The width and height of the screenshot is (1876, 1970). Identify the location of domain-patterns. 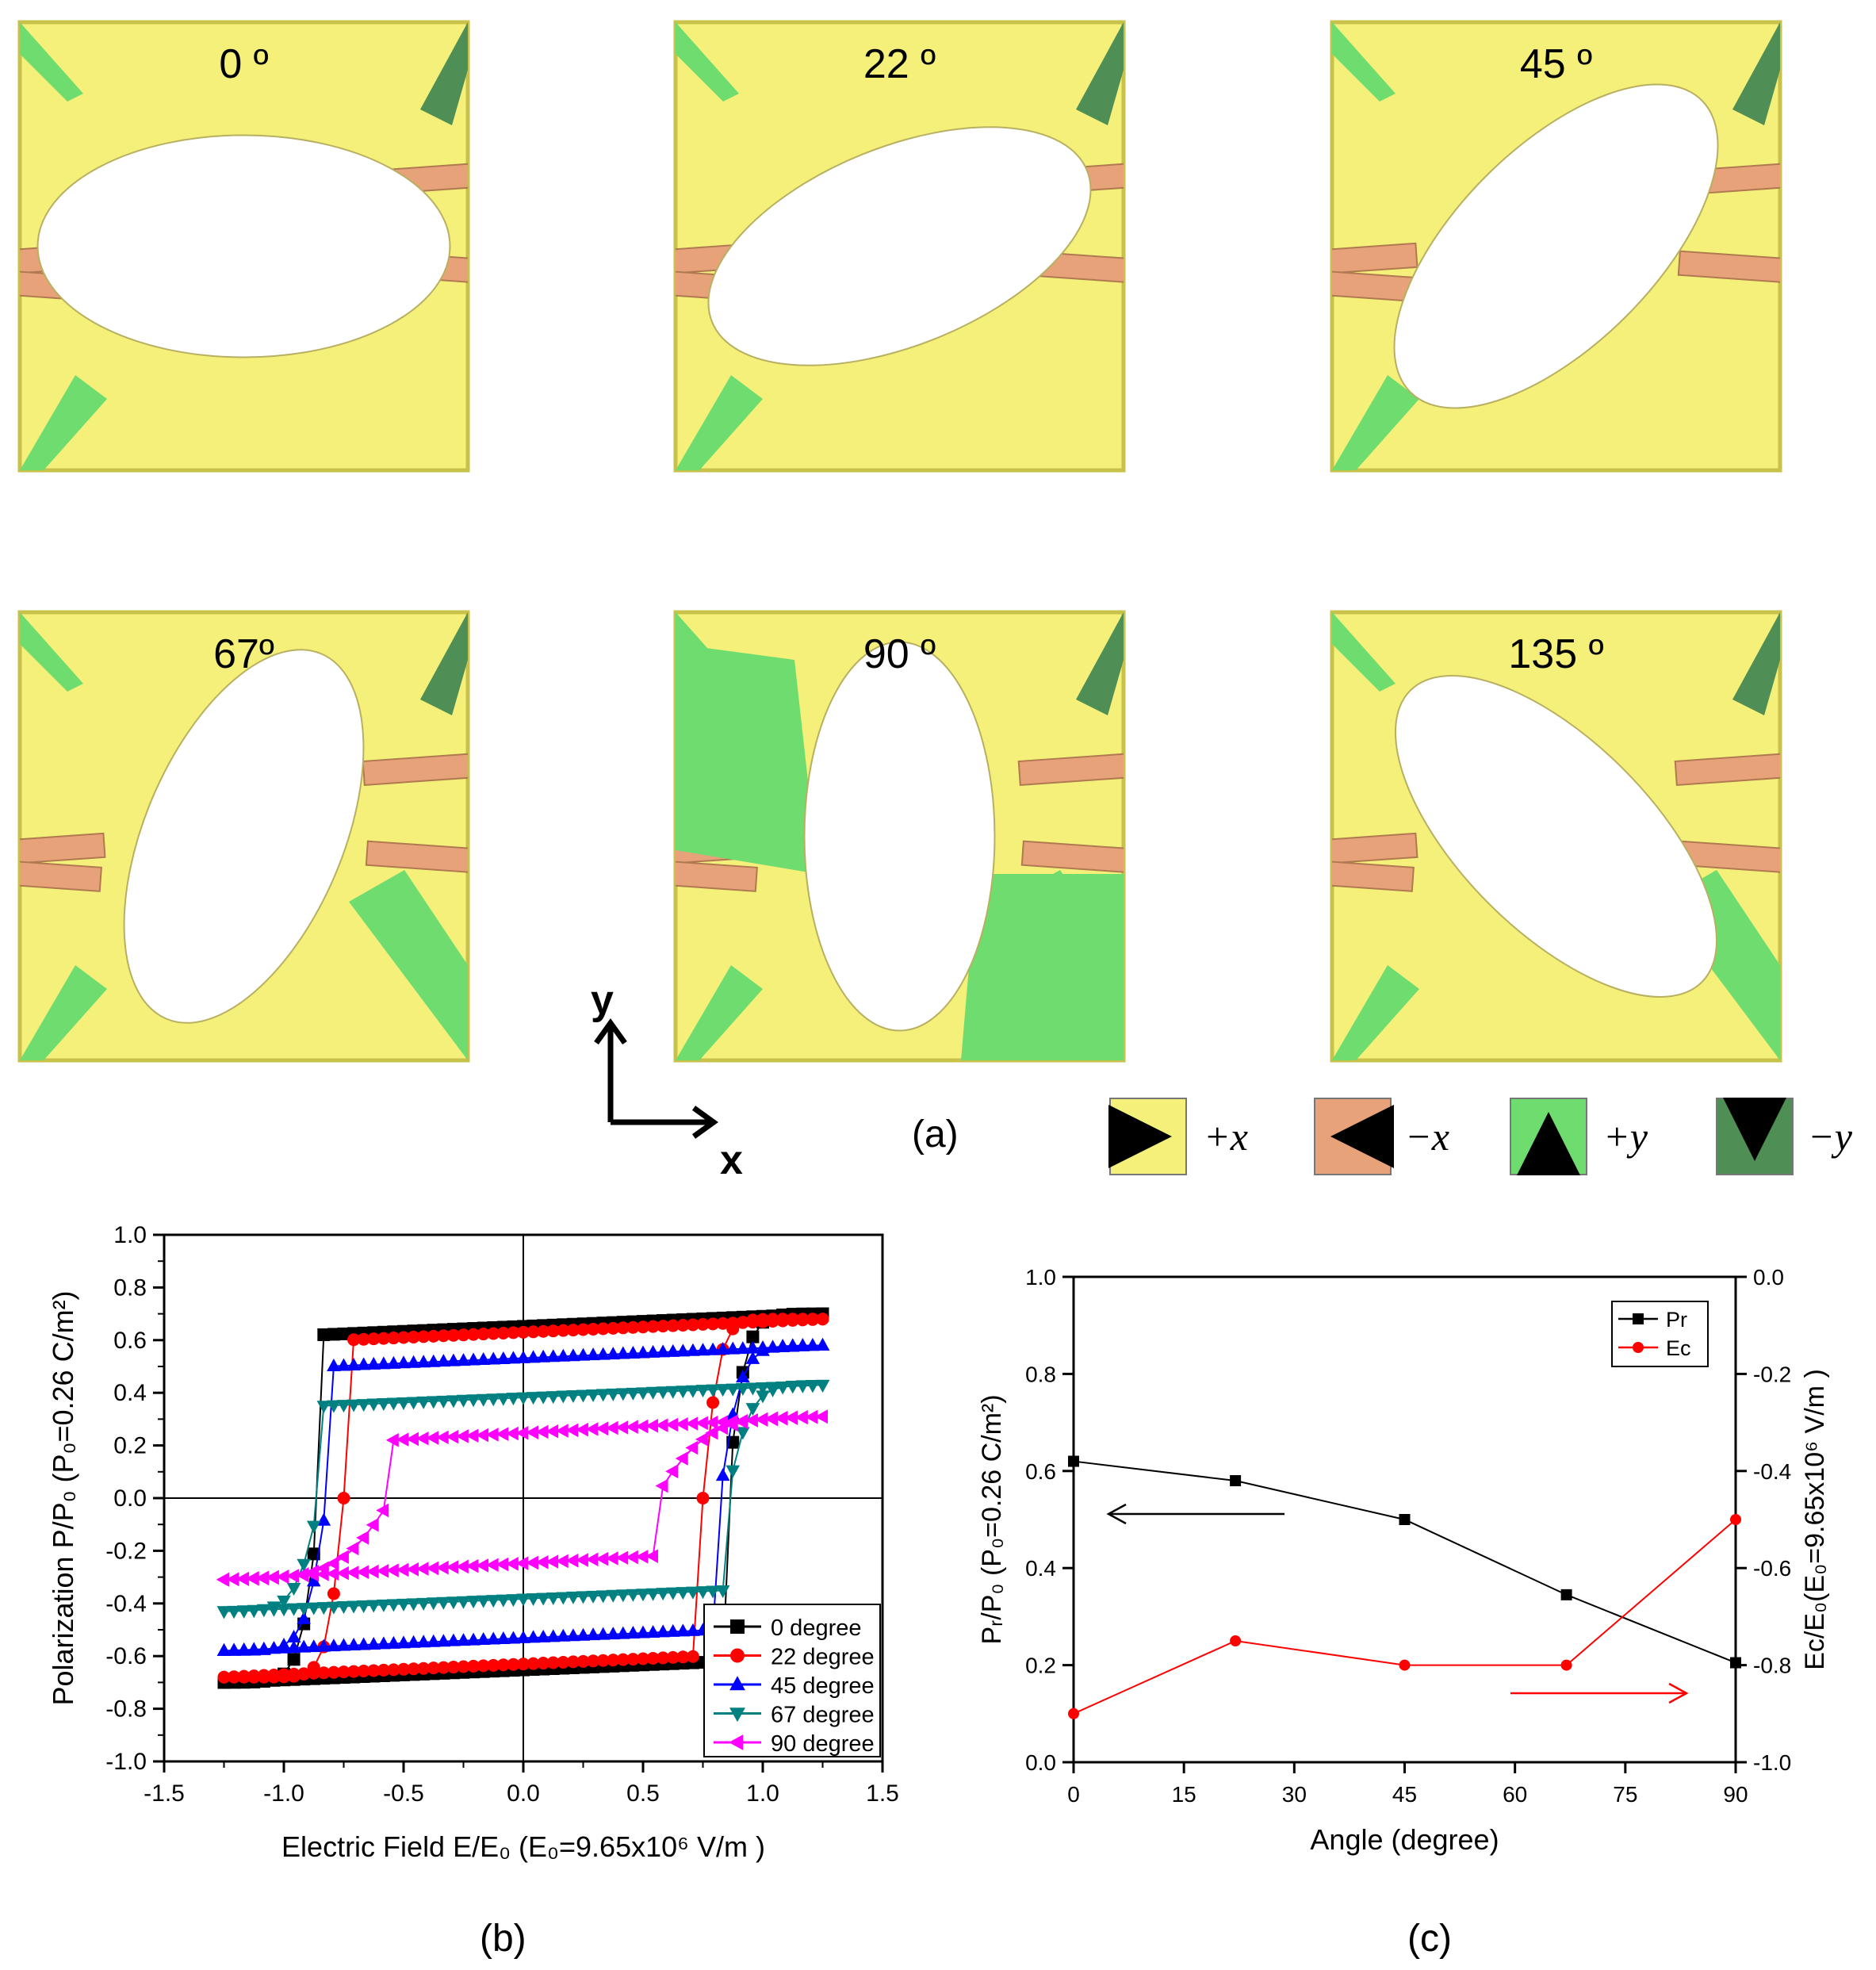
(244, 836).